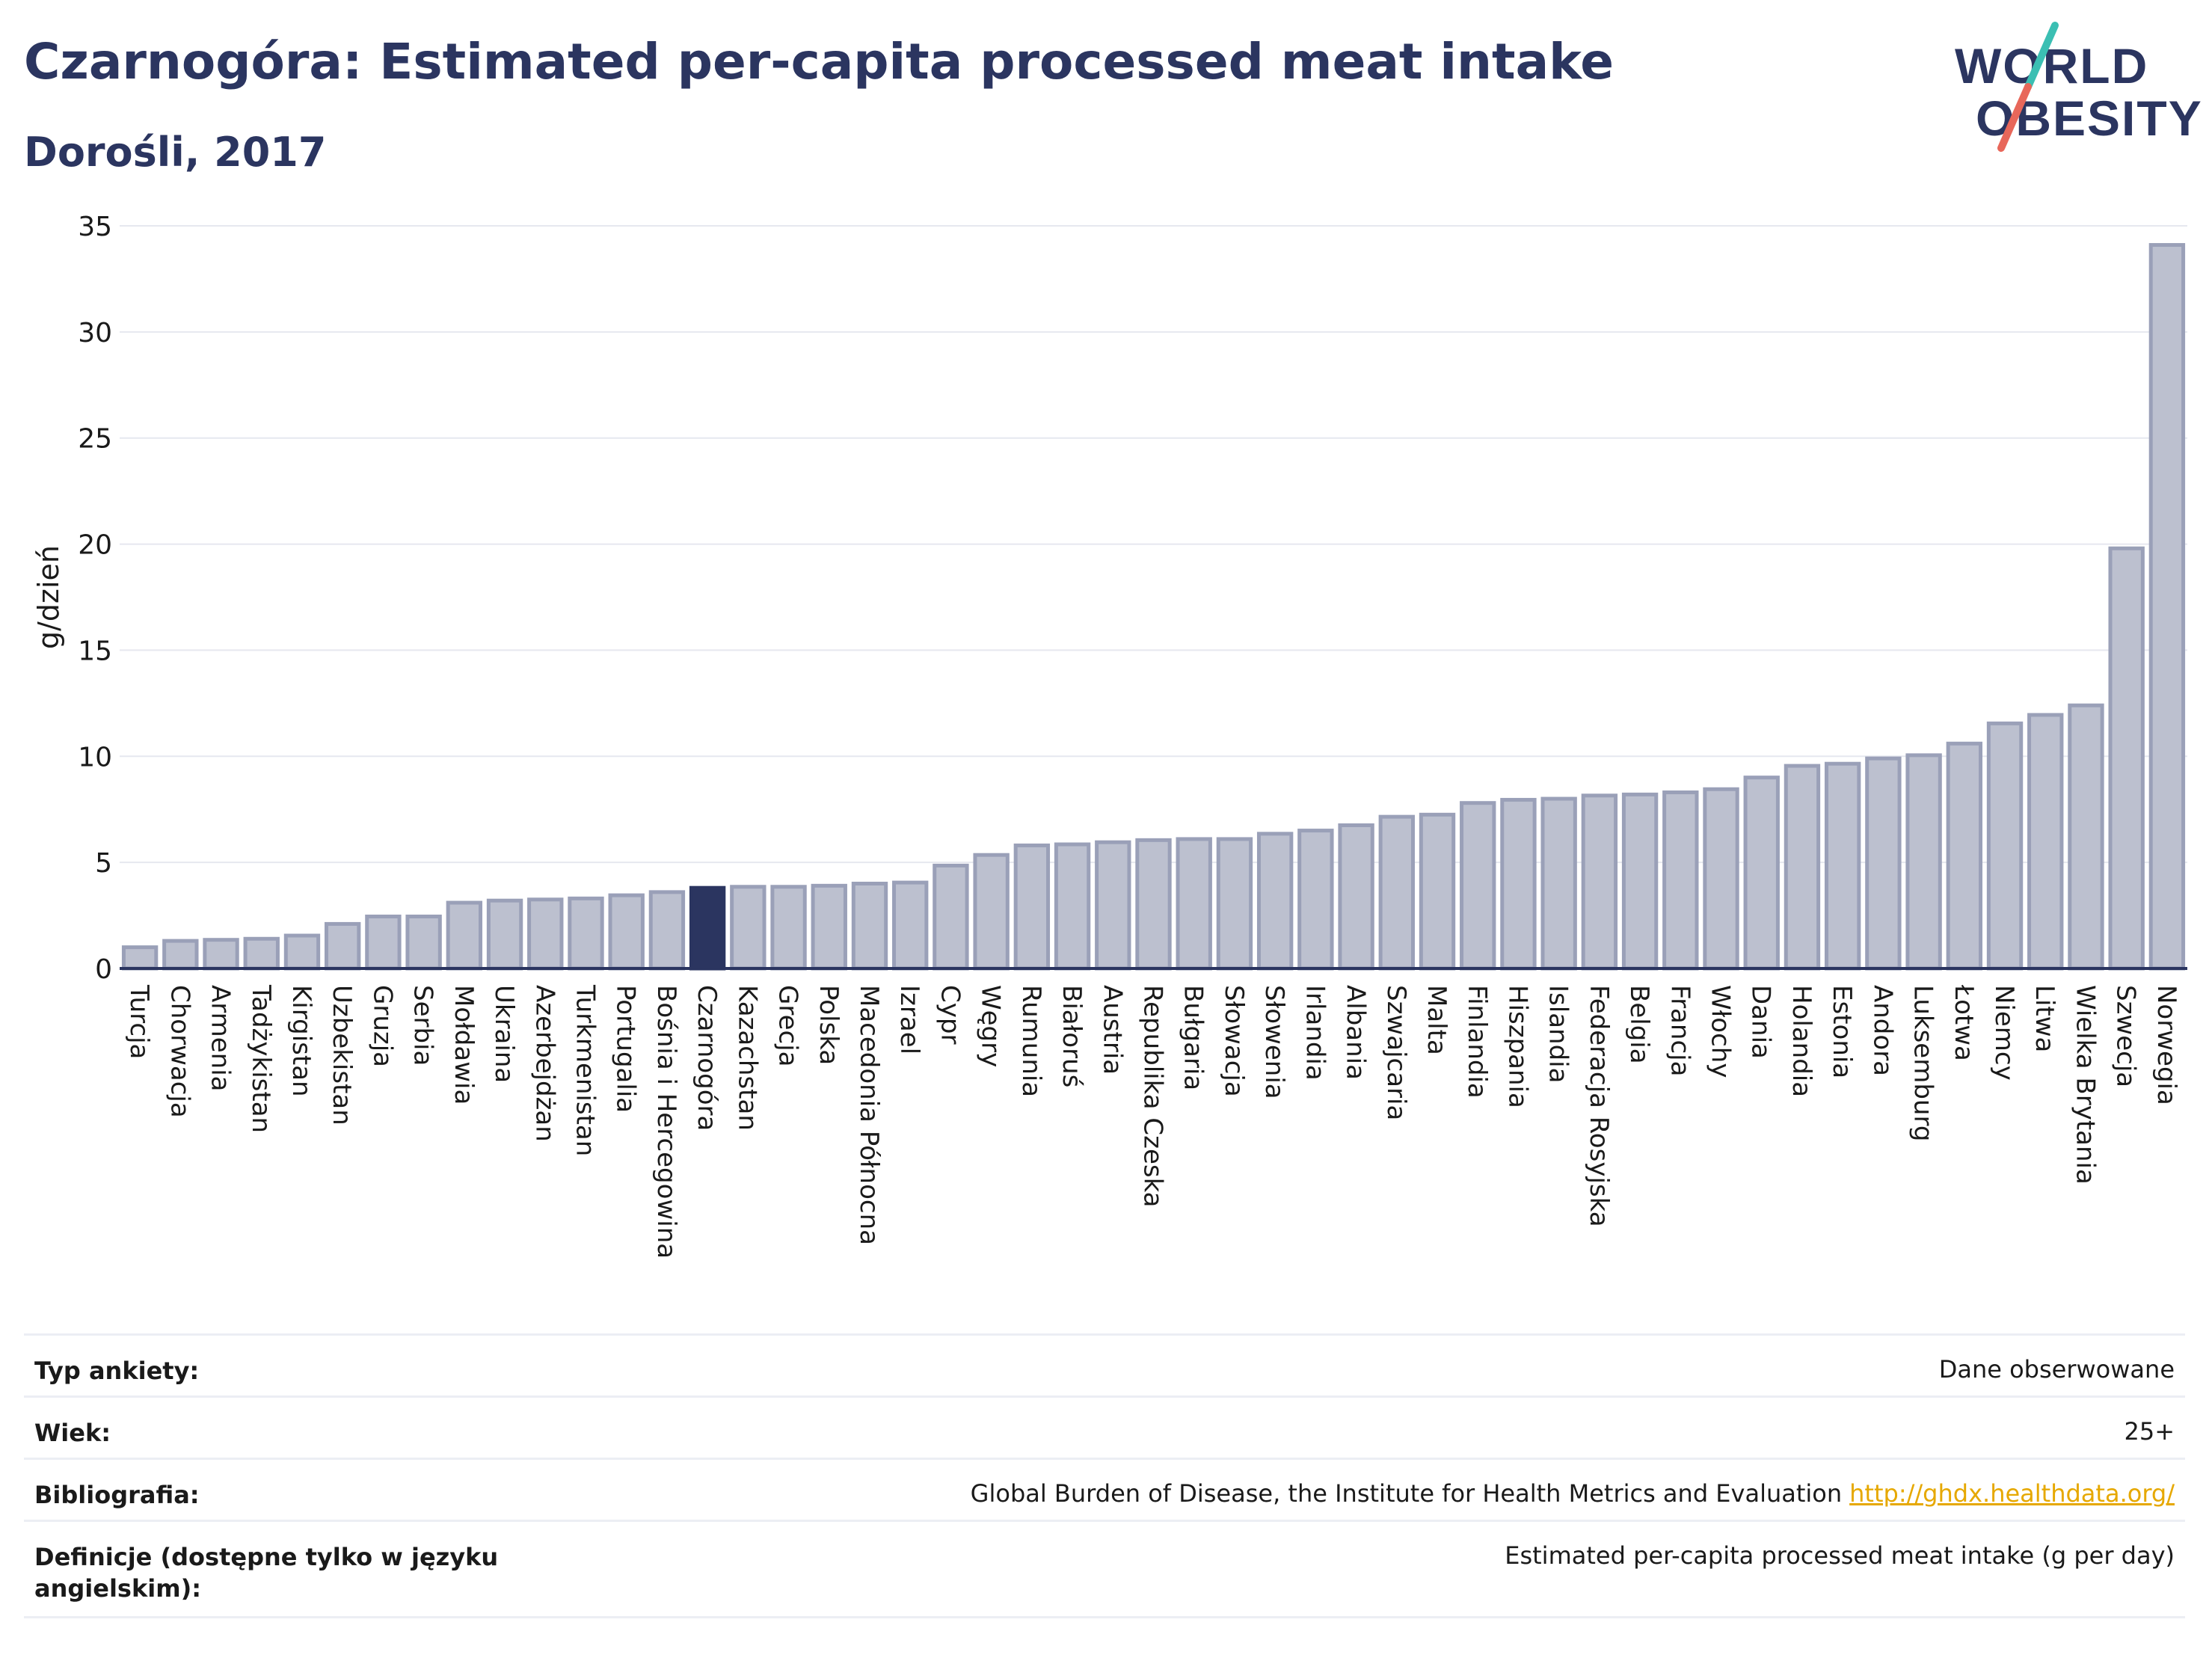 The height and width of the screenshot is (1655, 2212). What do you see at coordinates (1436, 1020) in the screenshot?
I see `x-tick-label: Malta` at bounding box center [1436, 1020].